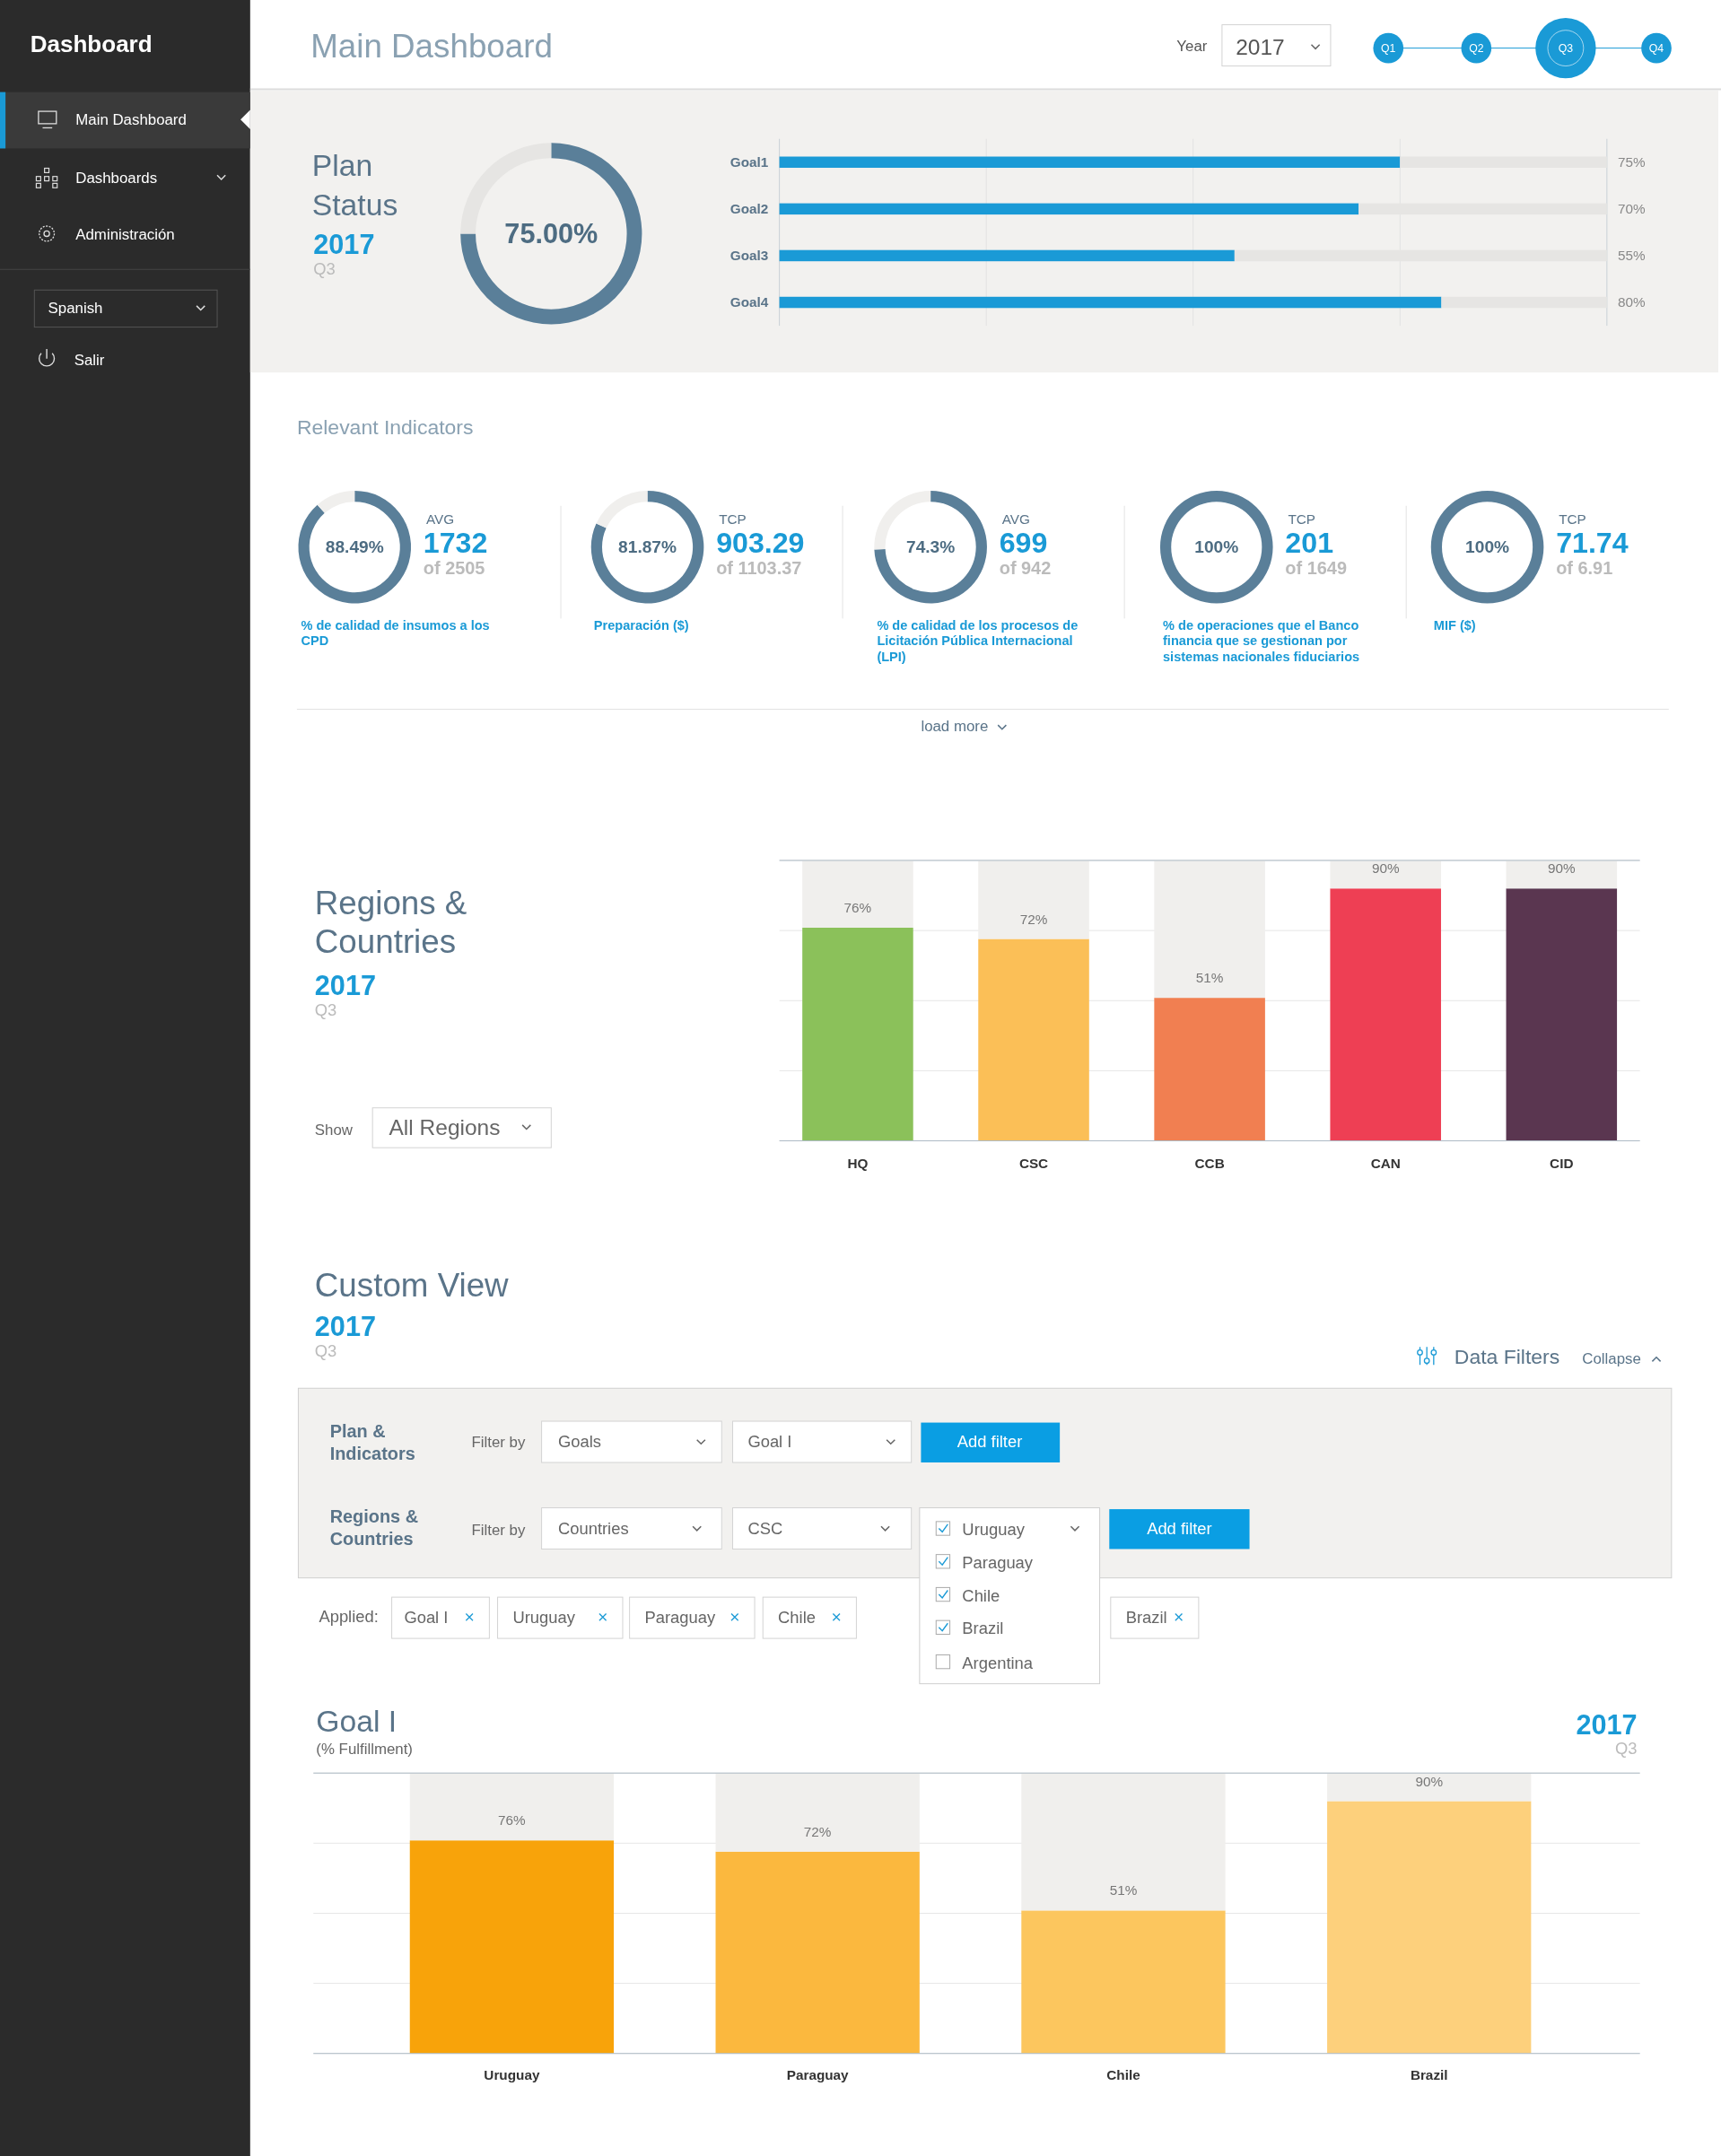 Image resolution: width=1721 pixels, height=2156 pixels. Describe the element at coordinates (978, 640) in the screenshot. I see `text: % de calidad de los procesos de Licitación Pública Internacional (LPI)` at that location.